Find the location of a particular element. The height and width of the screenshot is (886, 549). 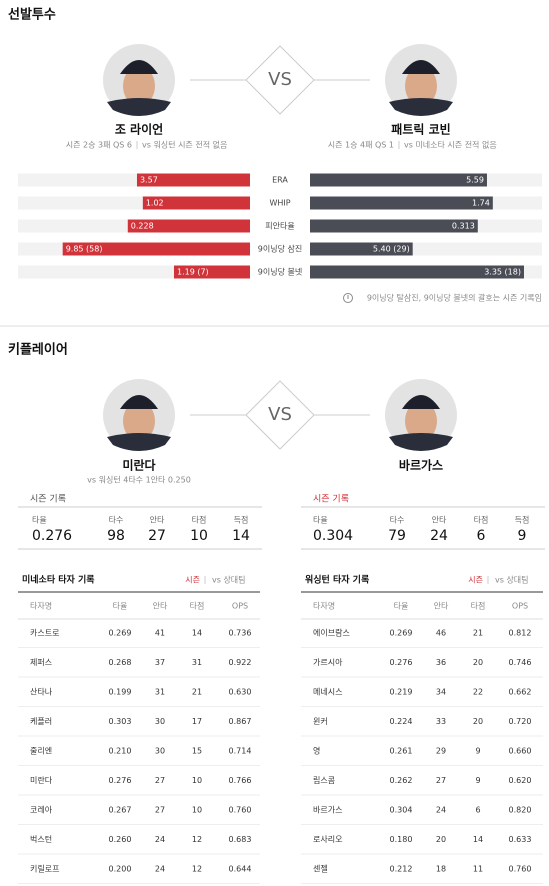

bar-value: 1.19 (7) is located at coordinates (193, 272).